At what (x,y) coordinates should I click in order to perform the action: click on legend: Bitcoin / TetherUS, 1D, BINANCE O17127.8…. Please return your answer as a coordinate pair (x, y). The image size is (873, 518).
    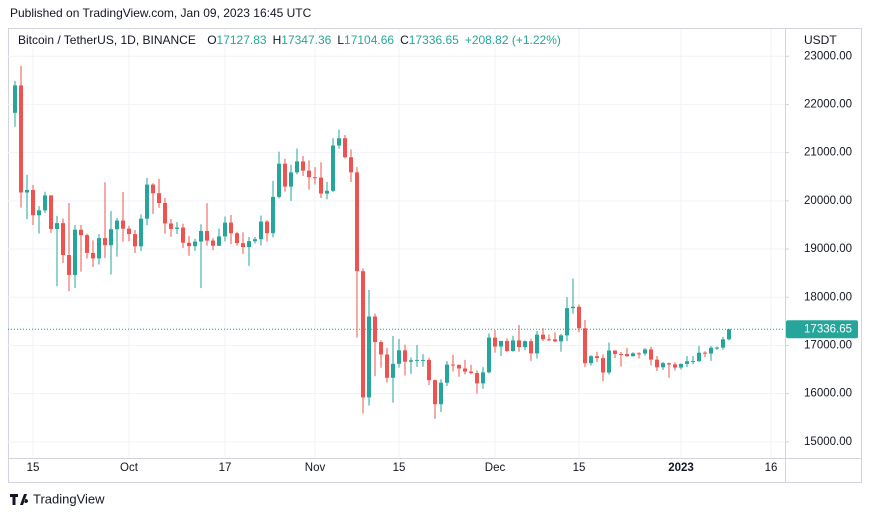
    Looking at the image, I should click on (289, 40).